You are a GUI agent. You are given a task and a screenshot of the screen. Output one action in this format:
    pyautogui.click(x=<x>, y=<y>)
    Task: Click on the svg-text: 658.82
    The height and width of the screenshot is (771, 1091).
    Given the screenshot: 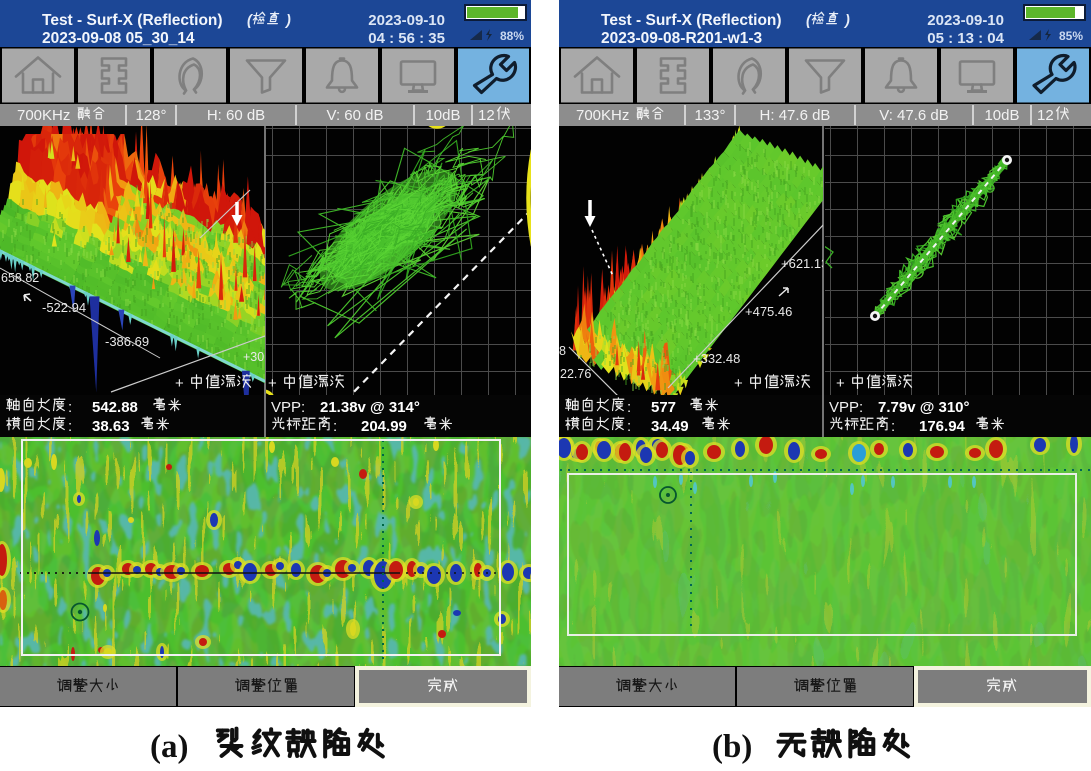 What is the action you would take?
    pyautogui.click(x=20, y=278)
    